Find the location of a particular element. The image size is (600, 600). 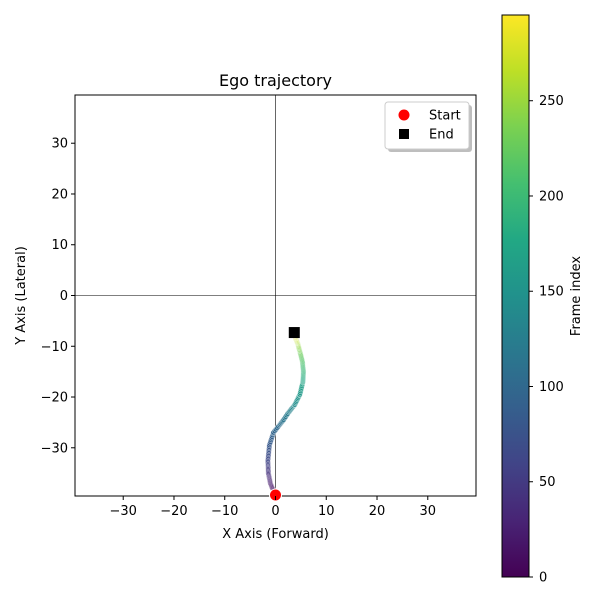

x-ticks: −30 −20 −10 0 10 20 30 is located at coordinates (273, 507).